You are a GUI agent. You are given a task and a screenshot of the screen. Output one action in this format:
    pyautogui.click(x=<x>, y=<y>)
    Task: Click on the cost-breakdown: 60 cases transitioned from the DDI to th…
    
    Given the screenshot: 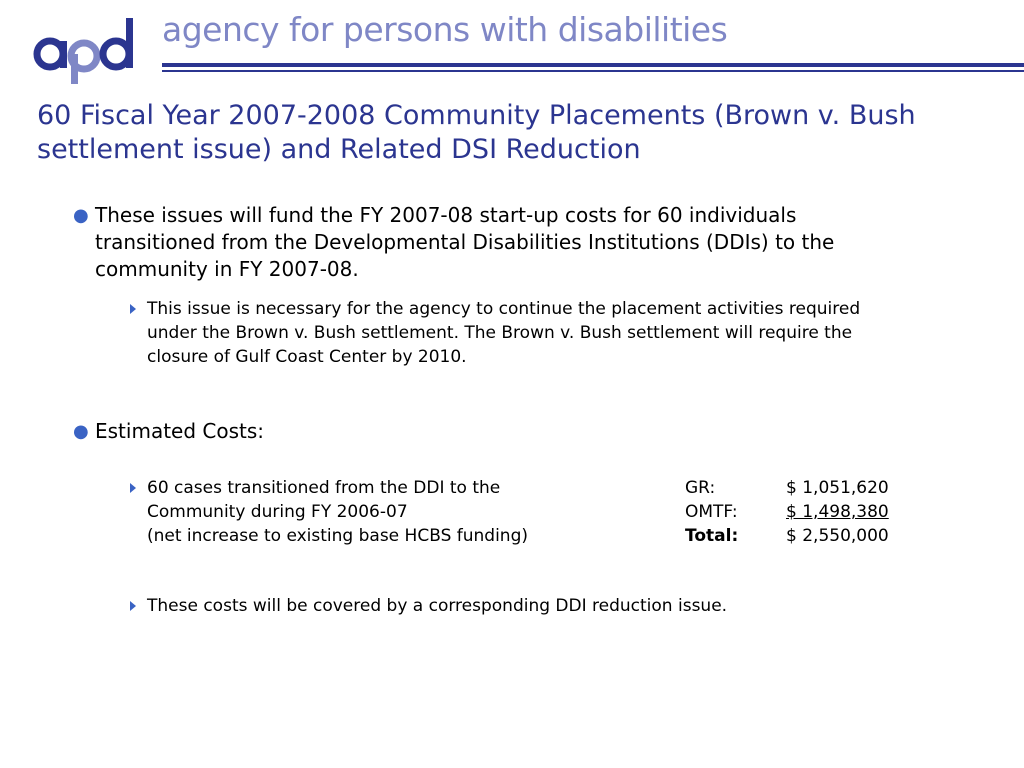 What is the action you would take?
    pyautogui.click(x=528, y=512)
    